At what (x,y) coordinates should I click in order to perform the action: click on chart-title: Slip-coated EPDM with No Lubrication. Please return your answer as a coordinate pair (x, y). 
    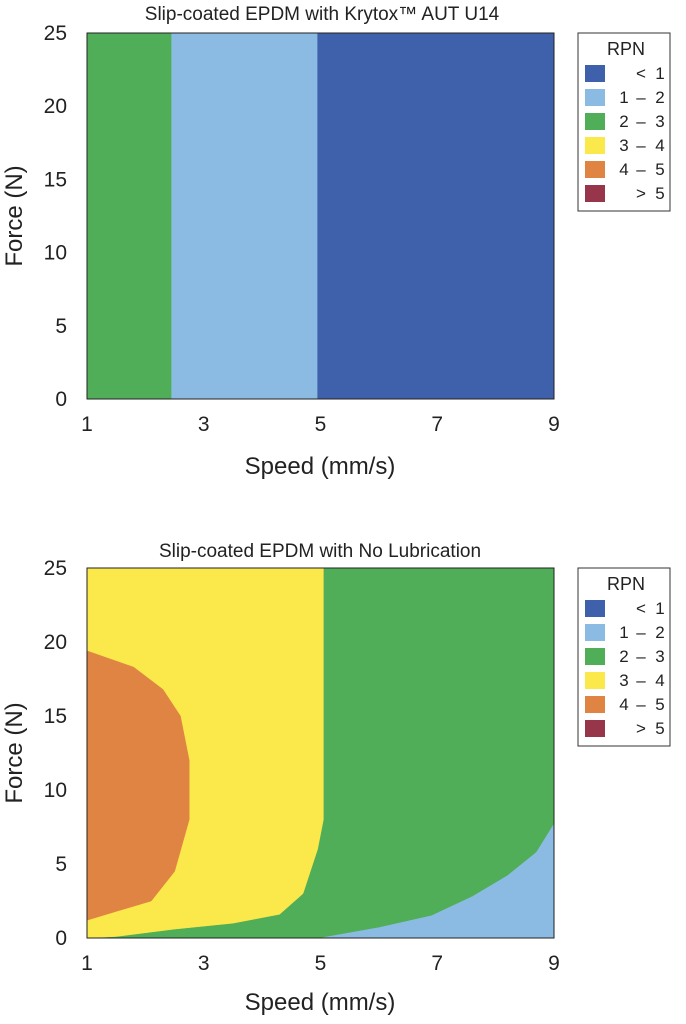
    Looking at the image, I should click on (320, 551).